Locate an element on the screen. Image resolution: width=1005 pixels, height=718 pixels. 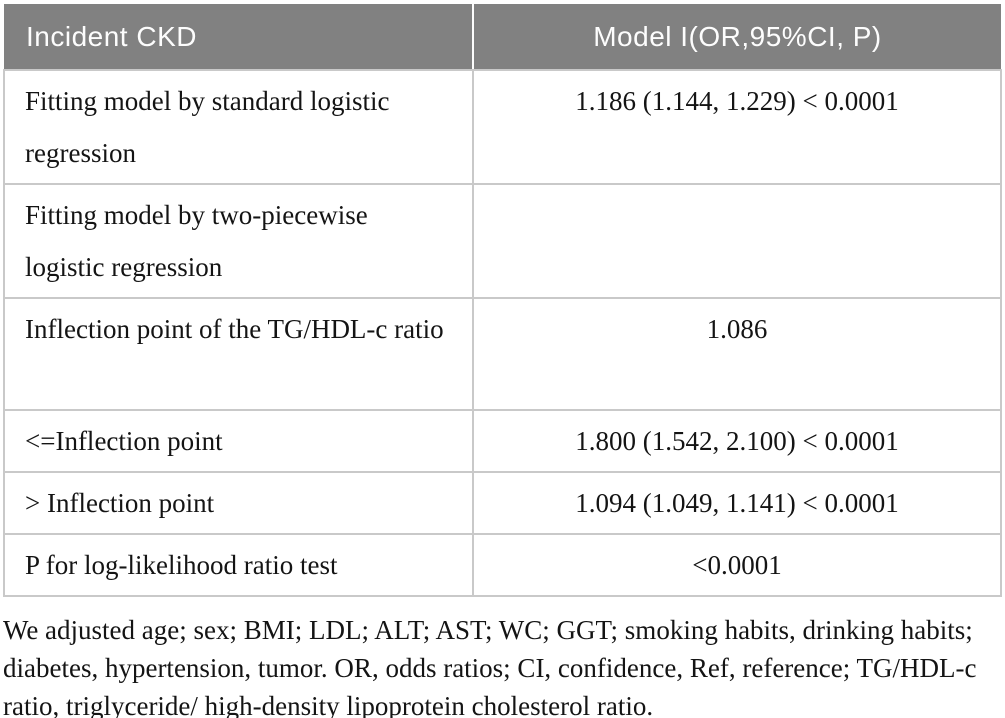
table-header-row: Incident CKD Model I(OR,95%CI, P) is located at coordinates (502, 37).